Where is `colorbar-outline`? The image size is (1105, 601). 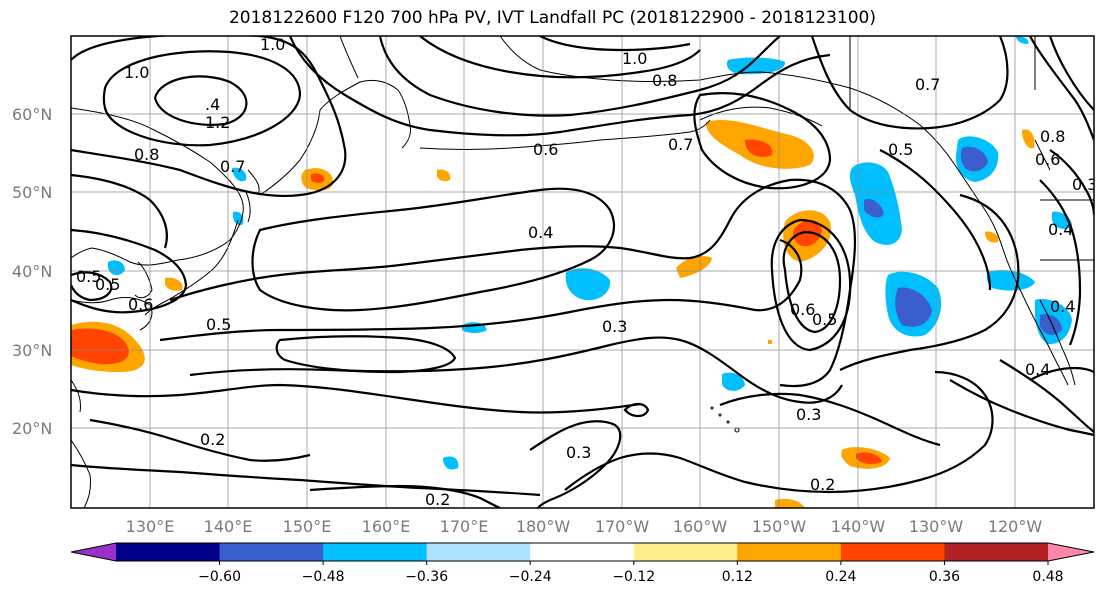
colorbar-outline is located at coordinates (582, 552).